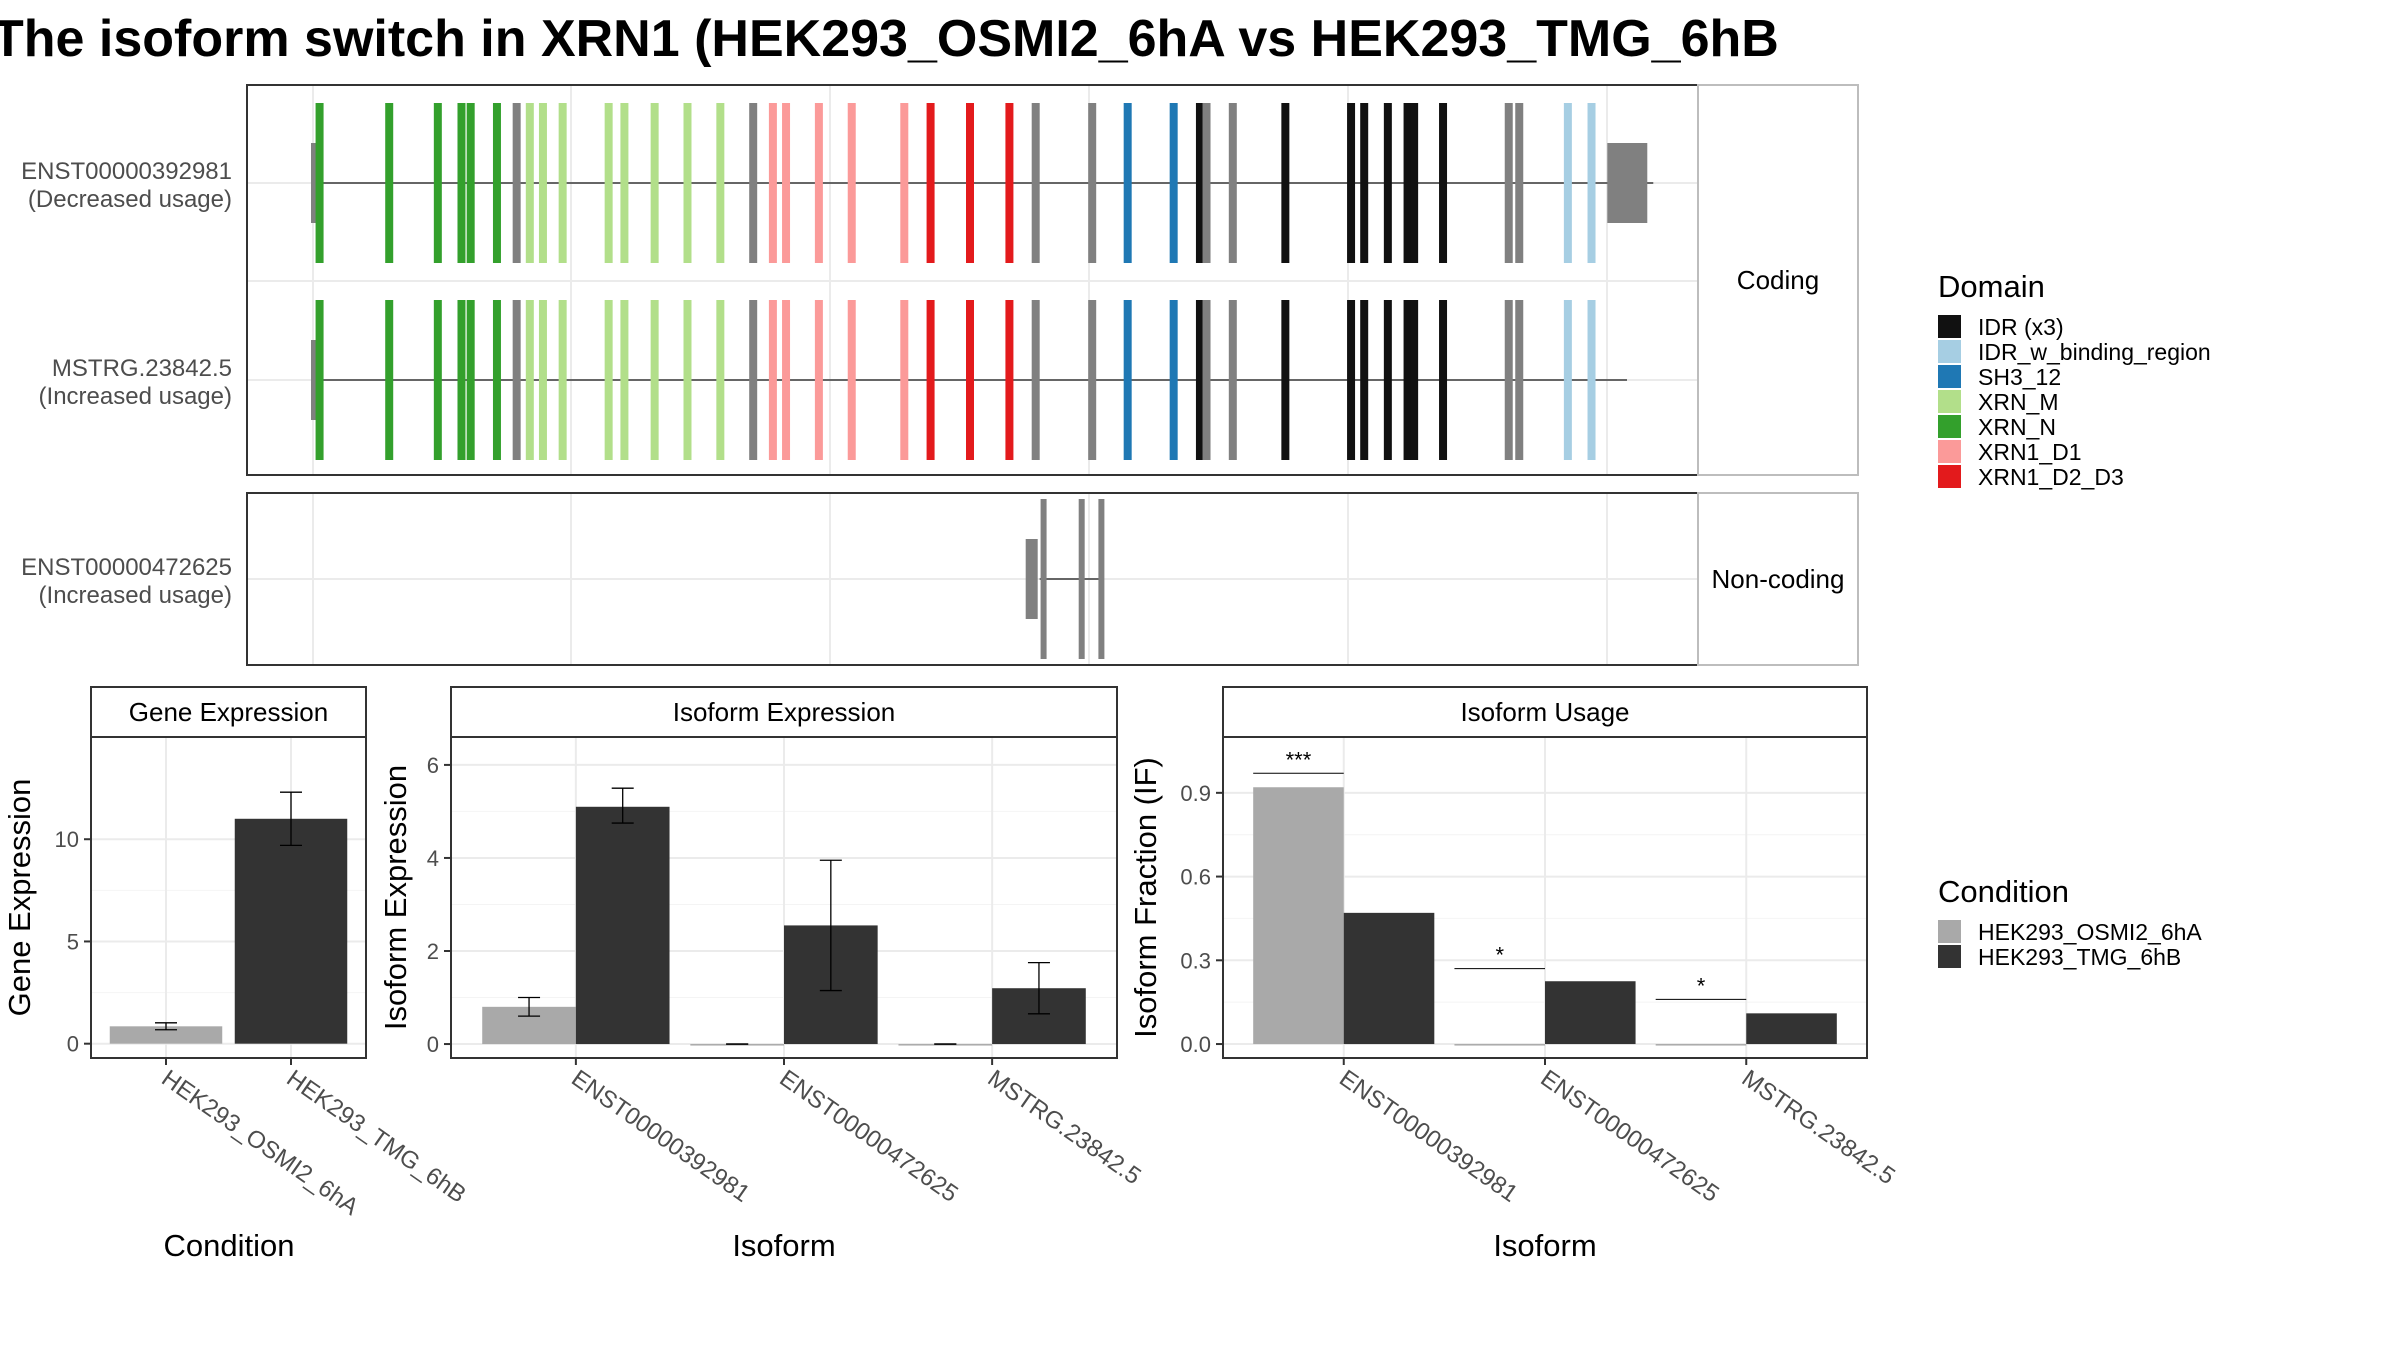 Image resolution: width=2400 pixels, height=1350 pixels. Describe the element at coordinates (2019, 377) in the screenshot. I see `legend-item-label: SH3_12` at that location.